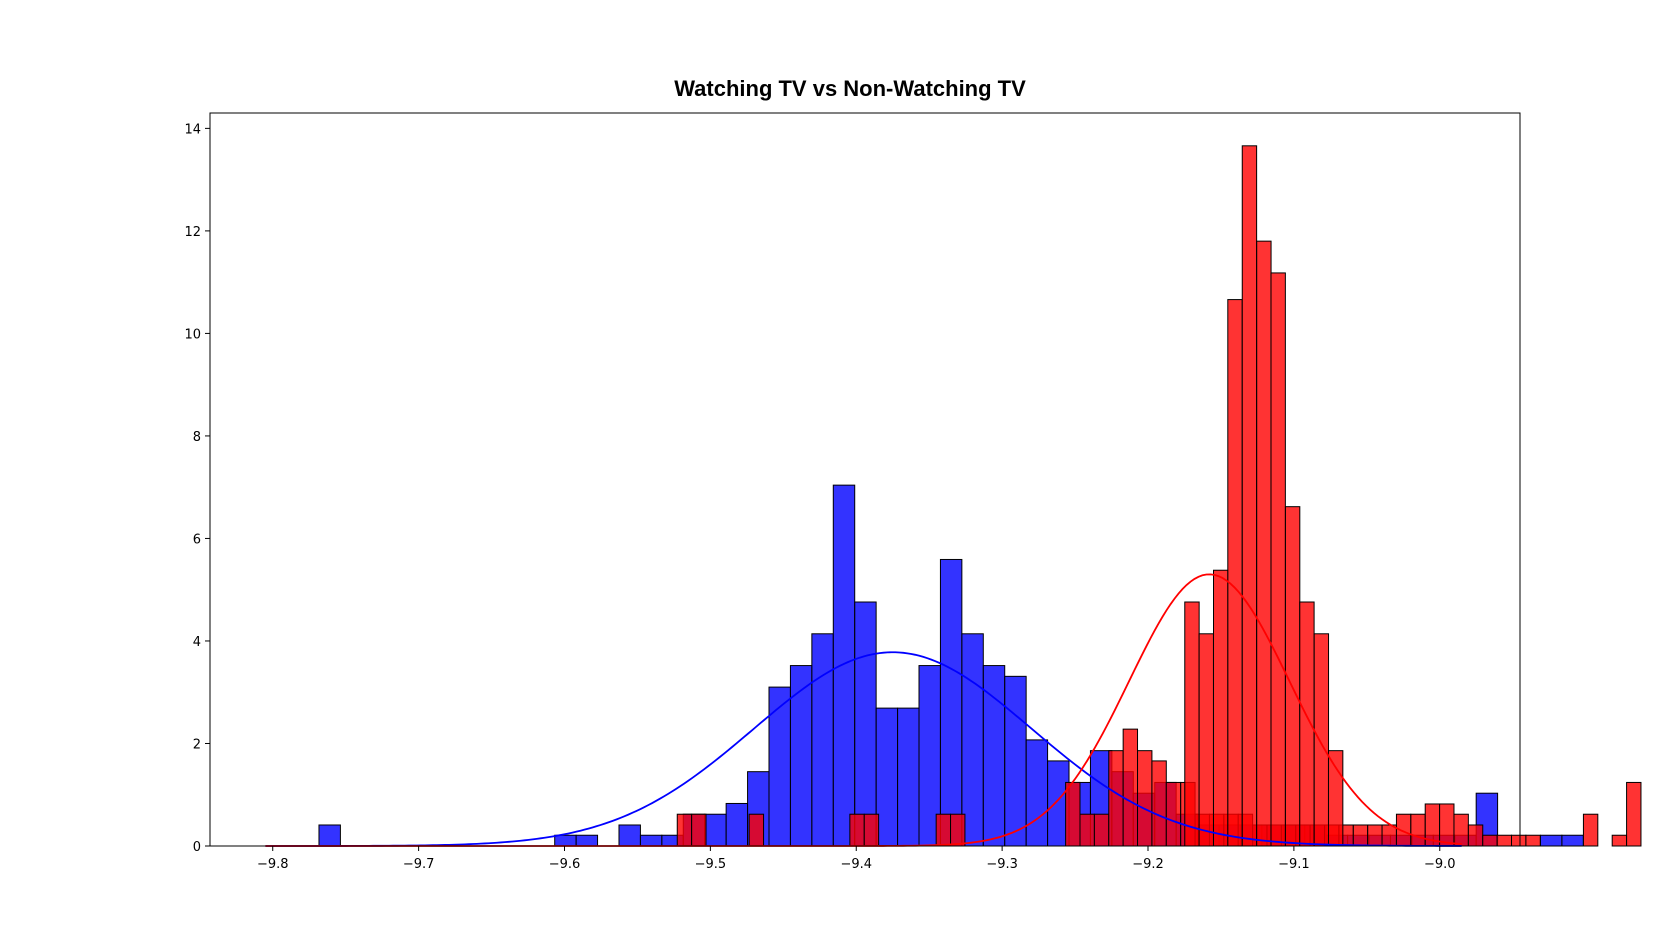  I want to click on x-tick-label: −9.2, so click(1148, 864).